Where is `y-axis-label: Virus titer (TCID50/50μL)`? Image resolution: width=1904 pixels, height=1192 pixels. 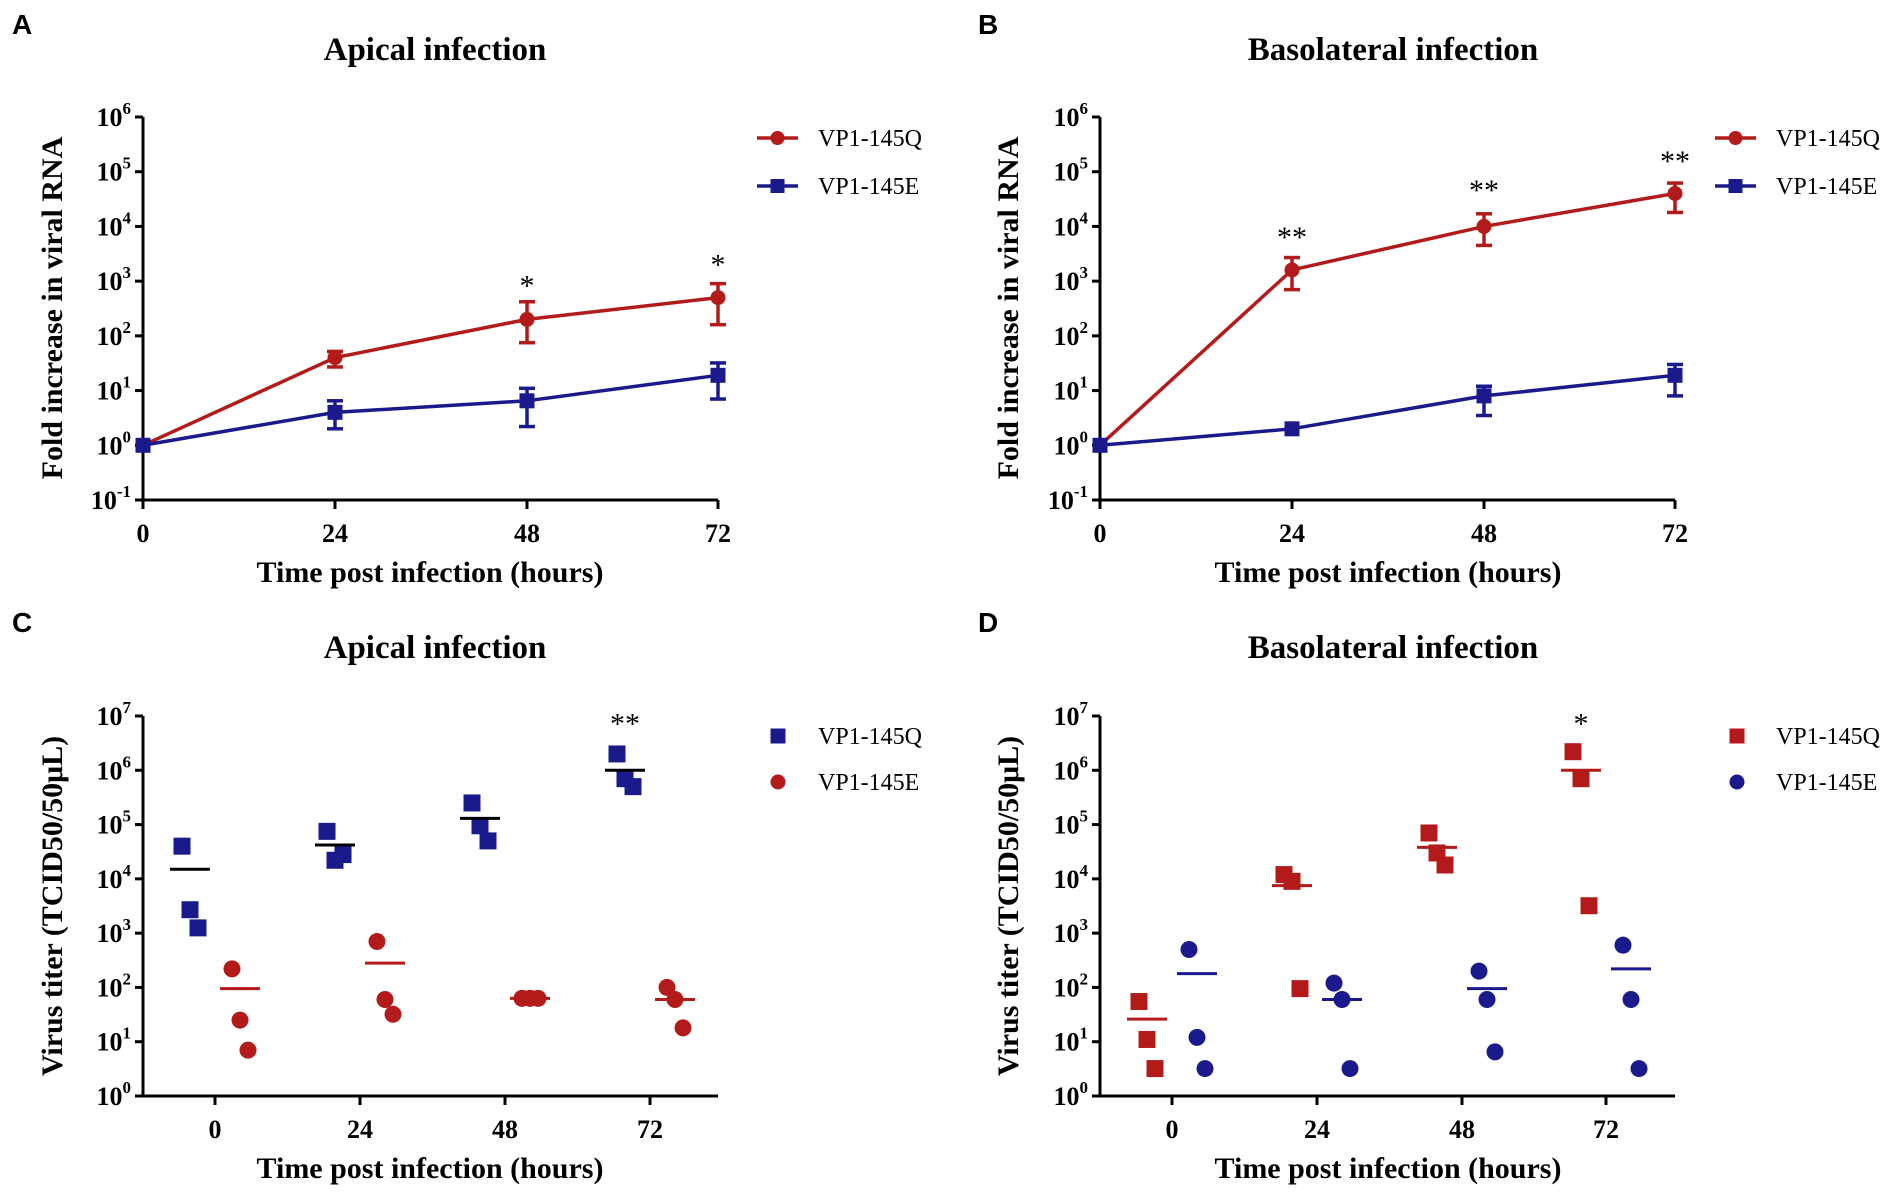 y-axis-label: Virus titer (TCID50/50μL) is located at coordinates (52, 906).